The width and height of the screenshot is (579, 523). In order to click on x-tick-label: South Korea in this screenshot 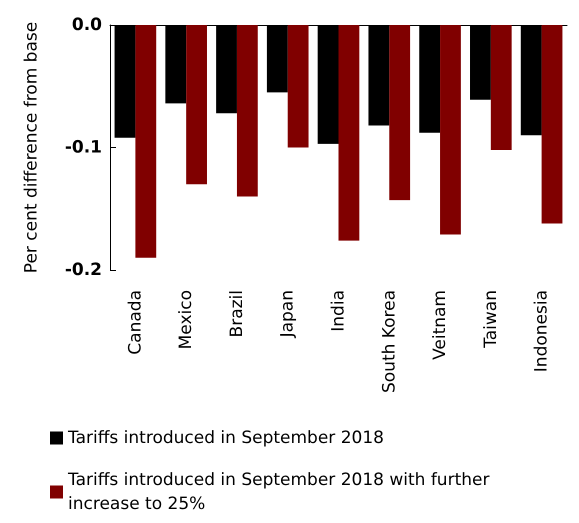, I will do `click(389, 342)`.